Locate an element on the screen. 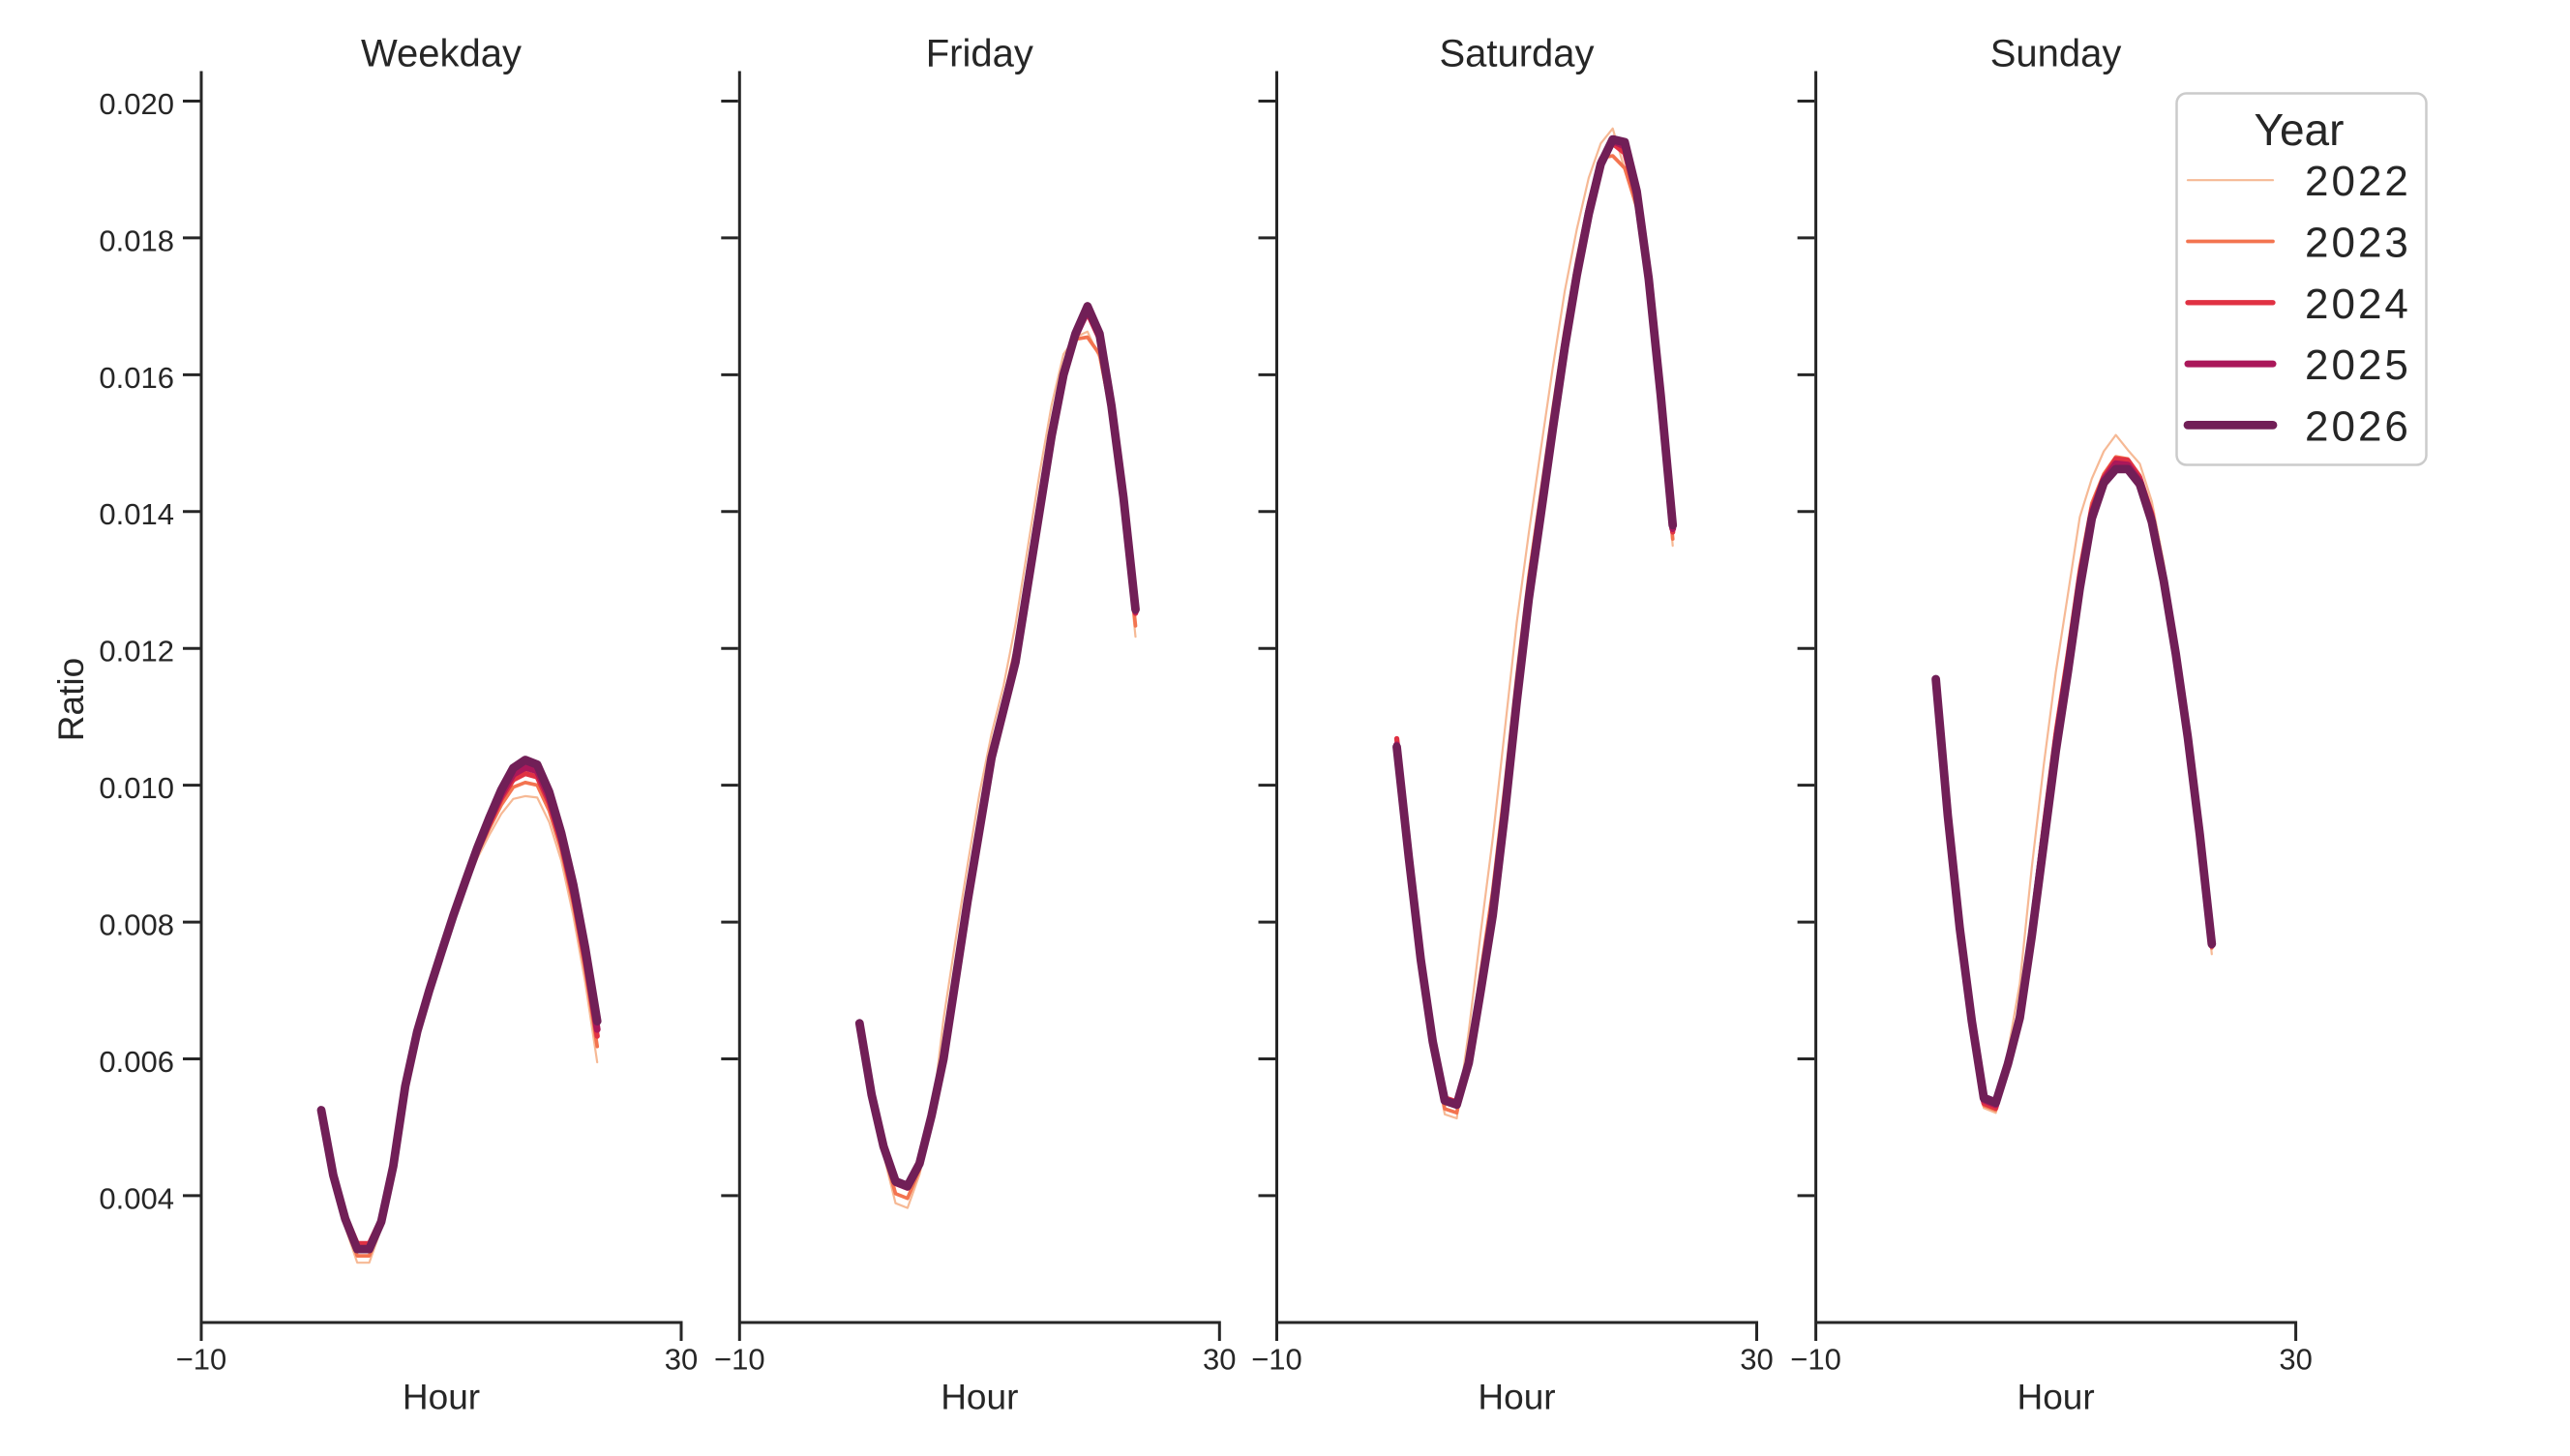 This screenshot has height=1456, width=2570. svg-text: Weekday is located at coordinates (442, 54).